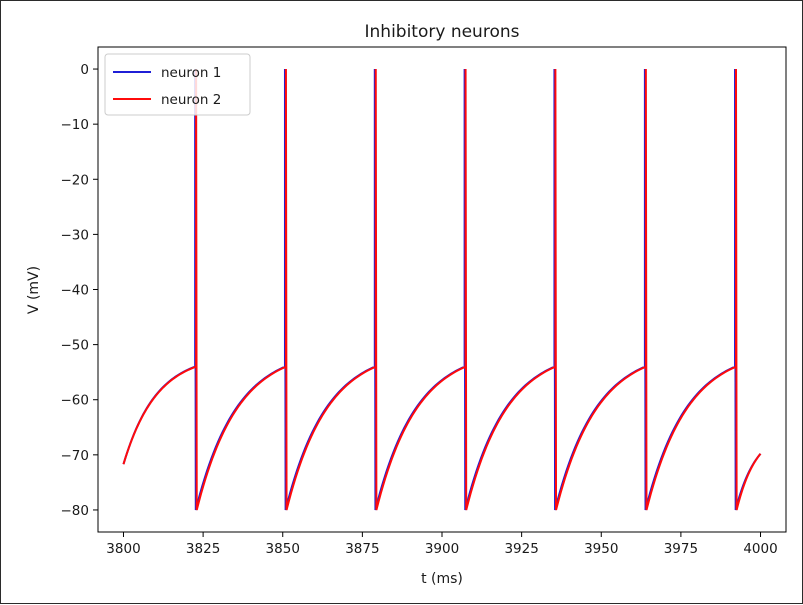 The image size is (803, 605). Describe the element at coordinates (601, 549) in the screenshot. I see `x-tick-label: 3950` at that location.